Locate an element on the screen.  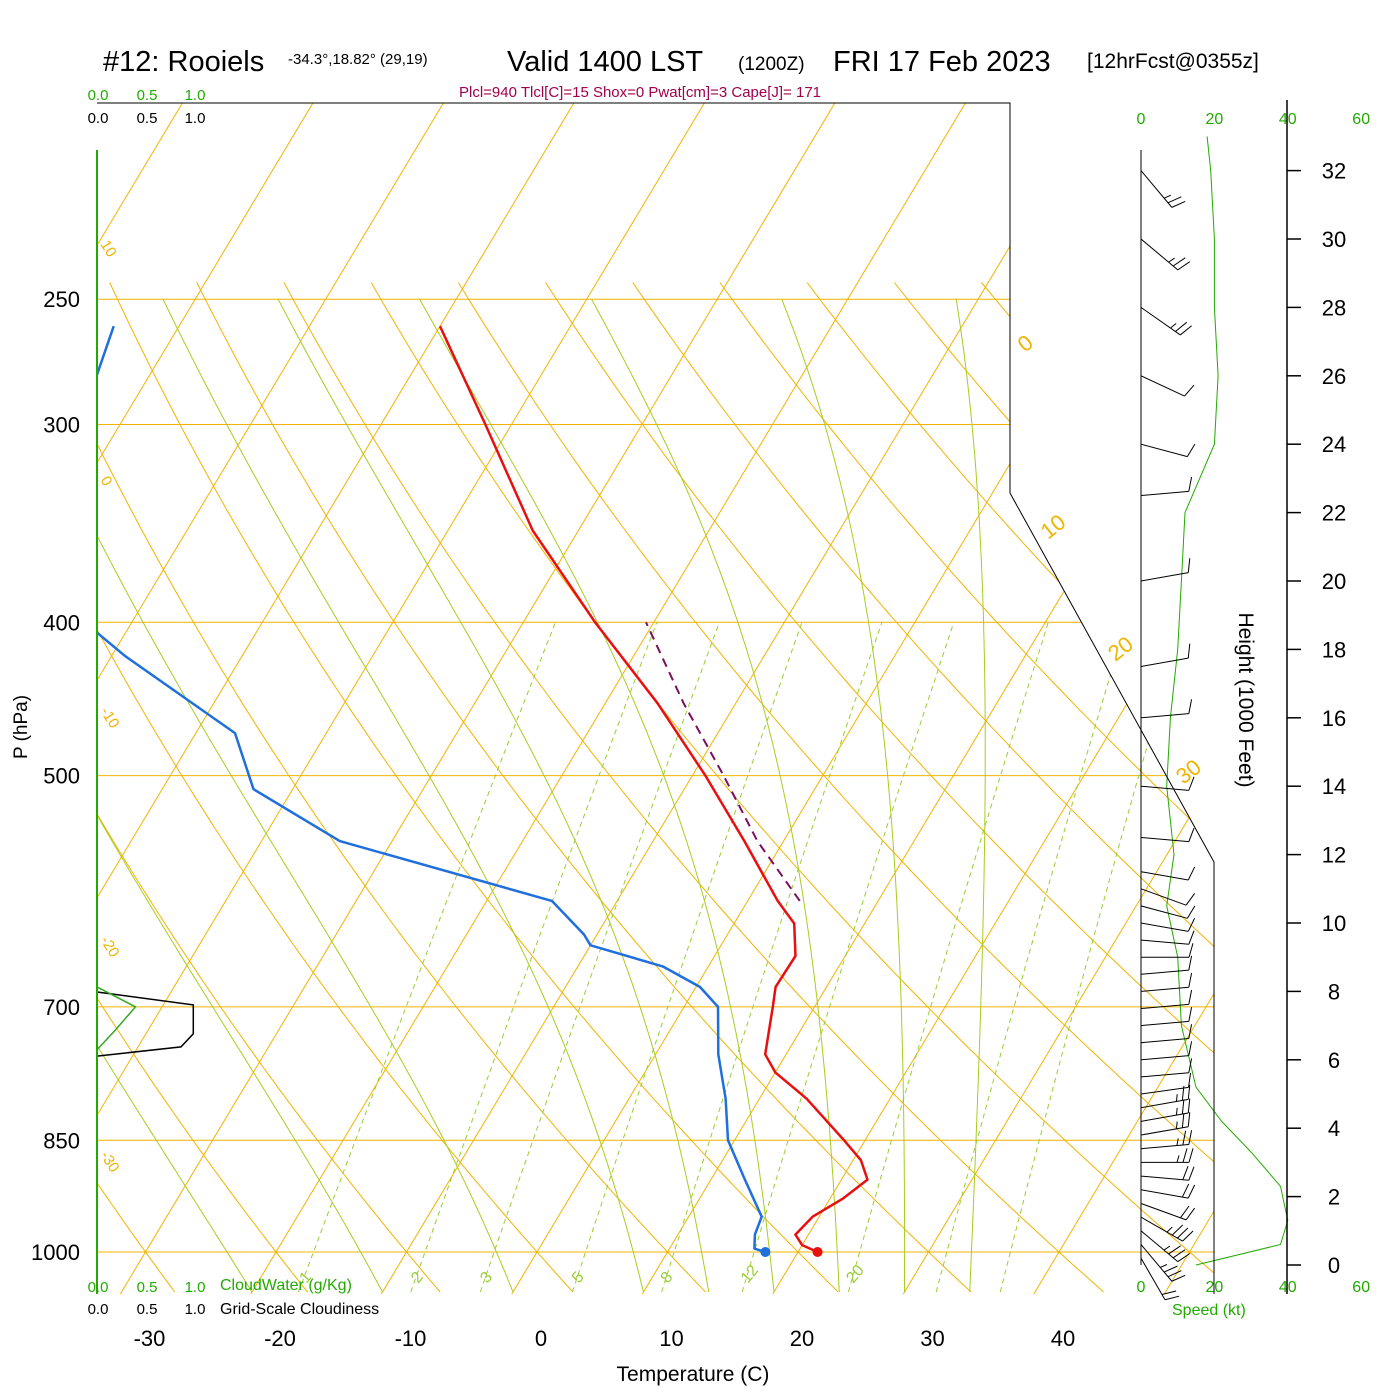
station-coords: -34.3°,18.82° (29,19) is located at coordinates (358, 59).